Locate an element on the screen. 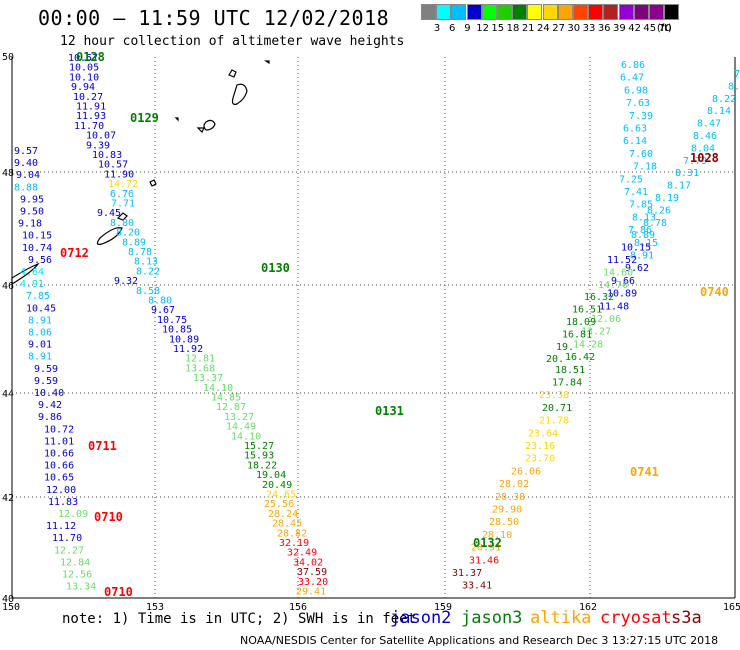  colorbar-tick-label: 24 is located at coordinates (543, 28).